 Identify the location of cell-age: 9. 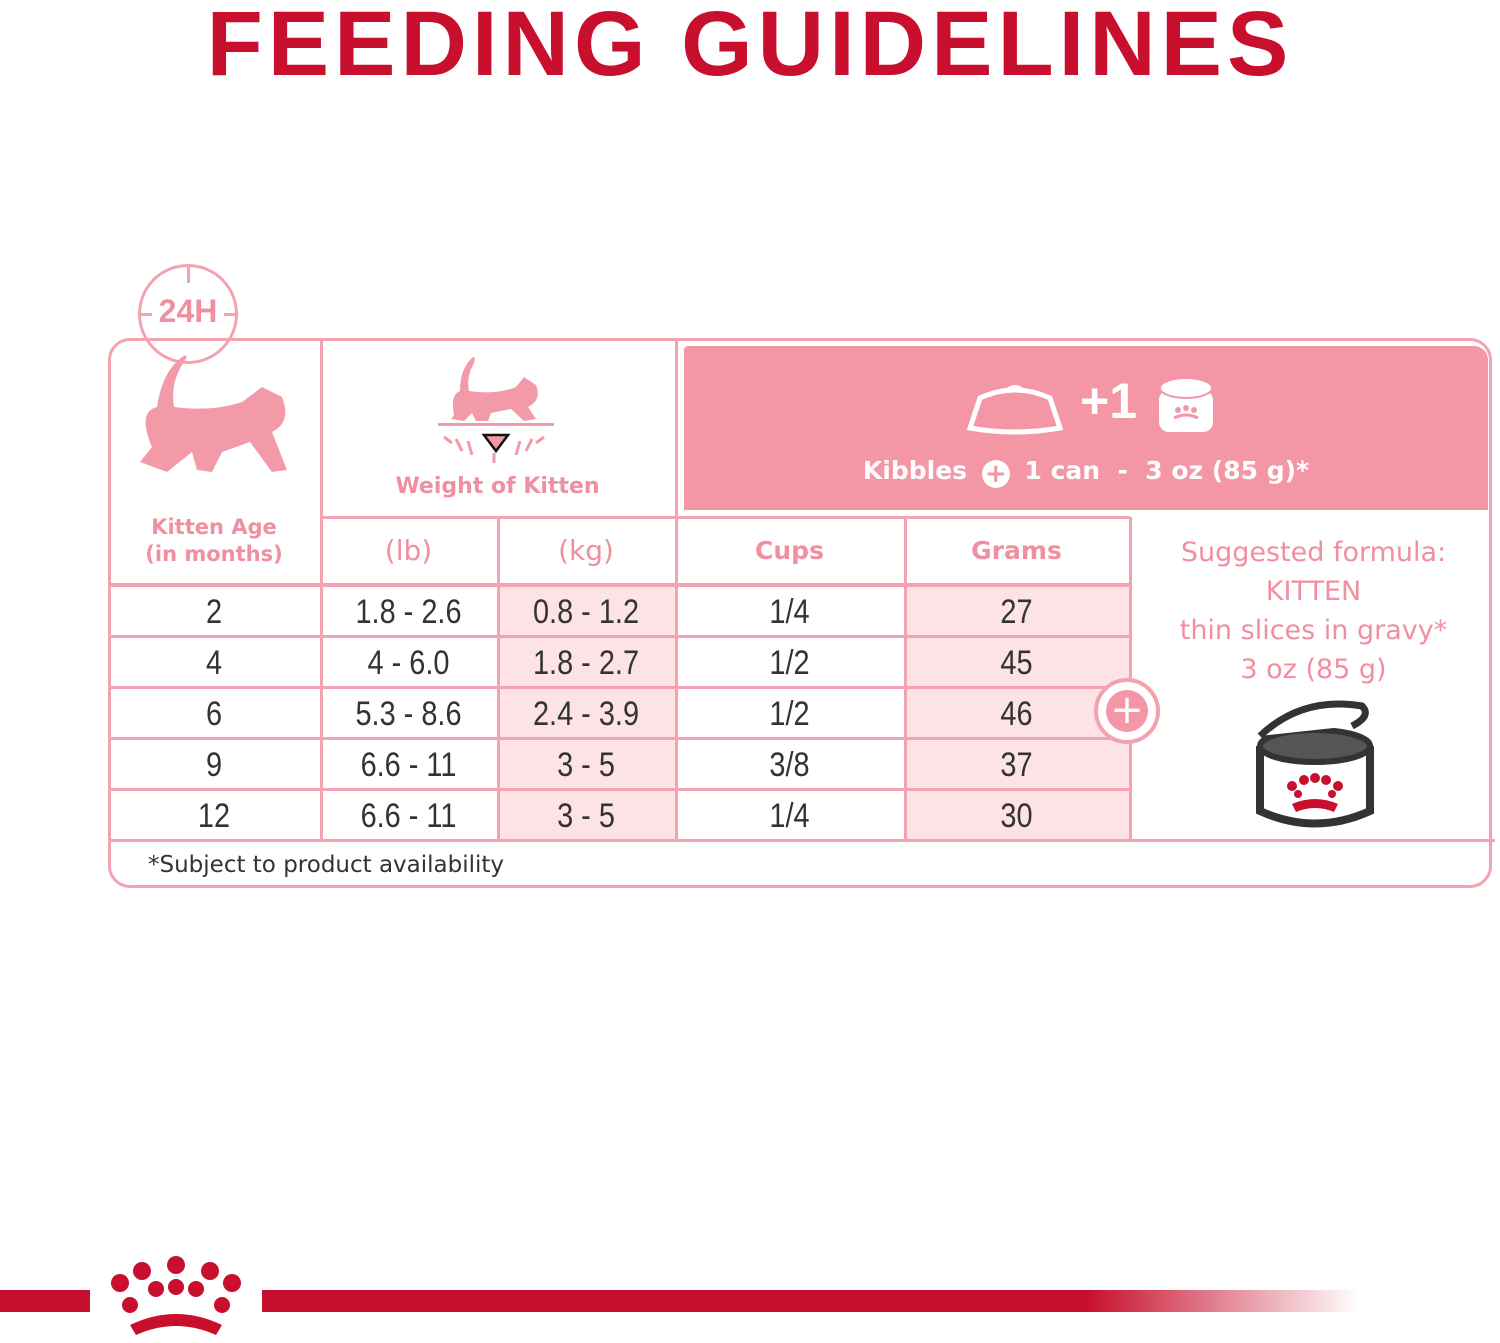
(214, 765).